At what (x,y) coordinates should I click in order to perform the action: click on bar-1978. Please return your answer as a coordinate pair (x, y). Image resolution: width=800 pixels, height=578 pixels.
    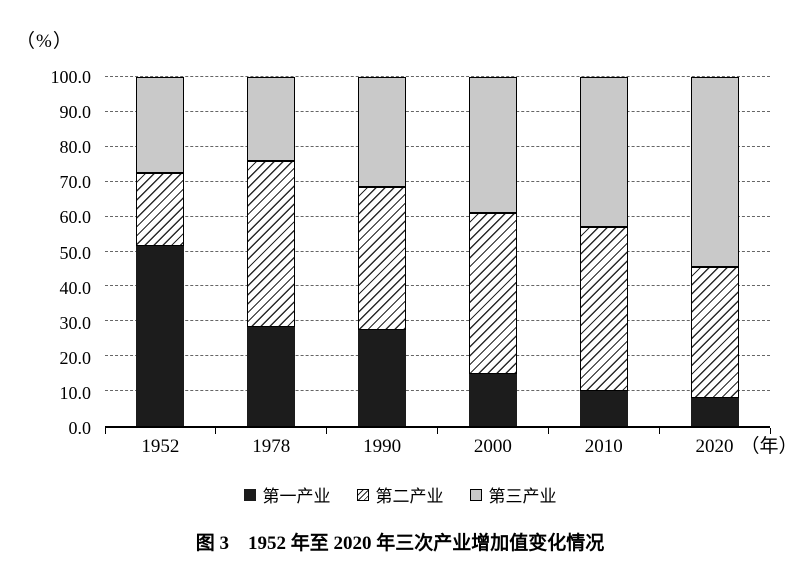
    Looking at the image, I should click on (271, 251).